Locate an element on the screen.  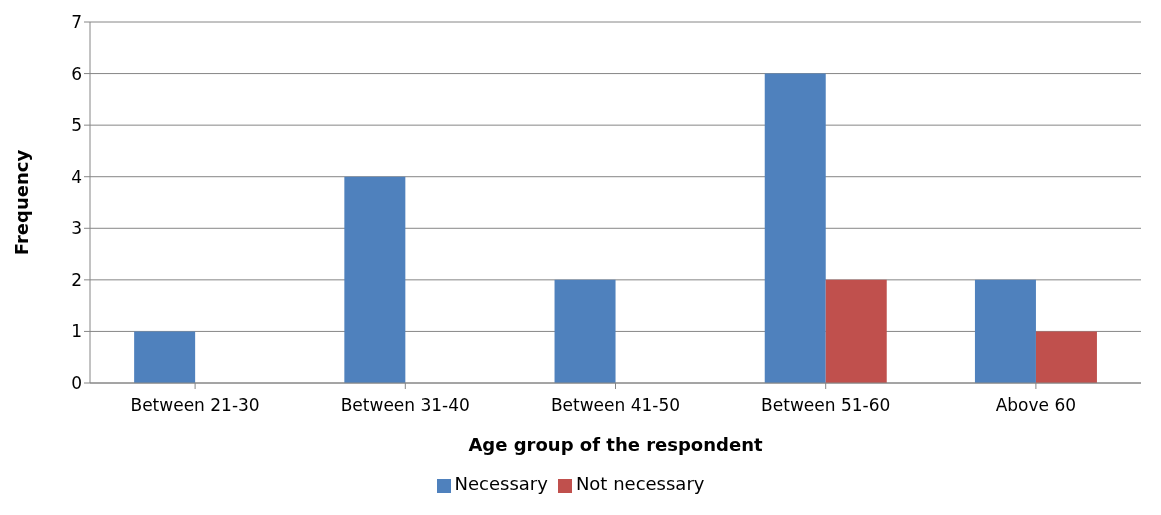
y-tick-label: 7 is located at coordinates (76, 22).